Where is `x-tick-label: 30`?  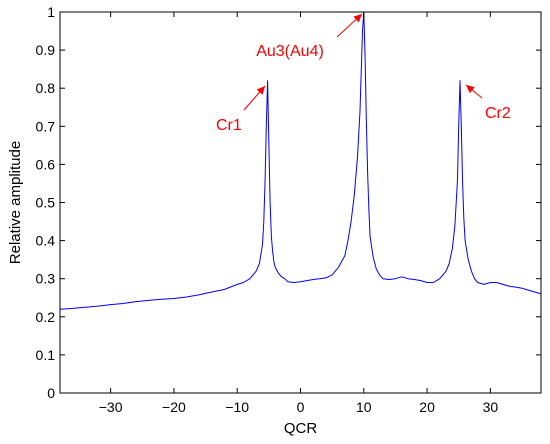 x-tick-label: 30 is located at coordinates (491, 407).